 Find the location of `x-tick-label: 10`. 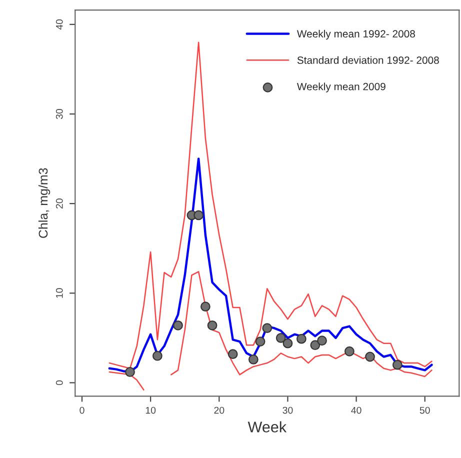

x-tick-label: 10 is located at coordinates (151, 410).